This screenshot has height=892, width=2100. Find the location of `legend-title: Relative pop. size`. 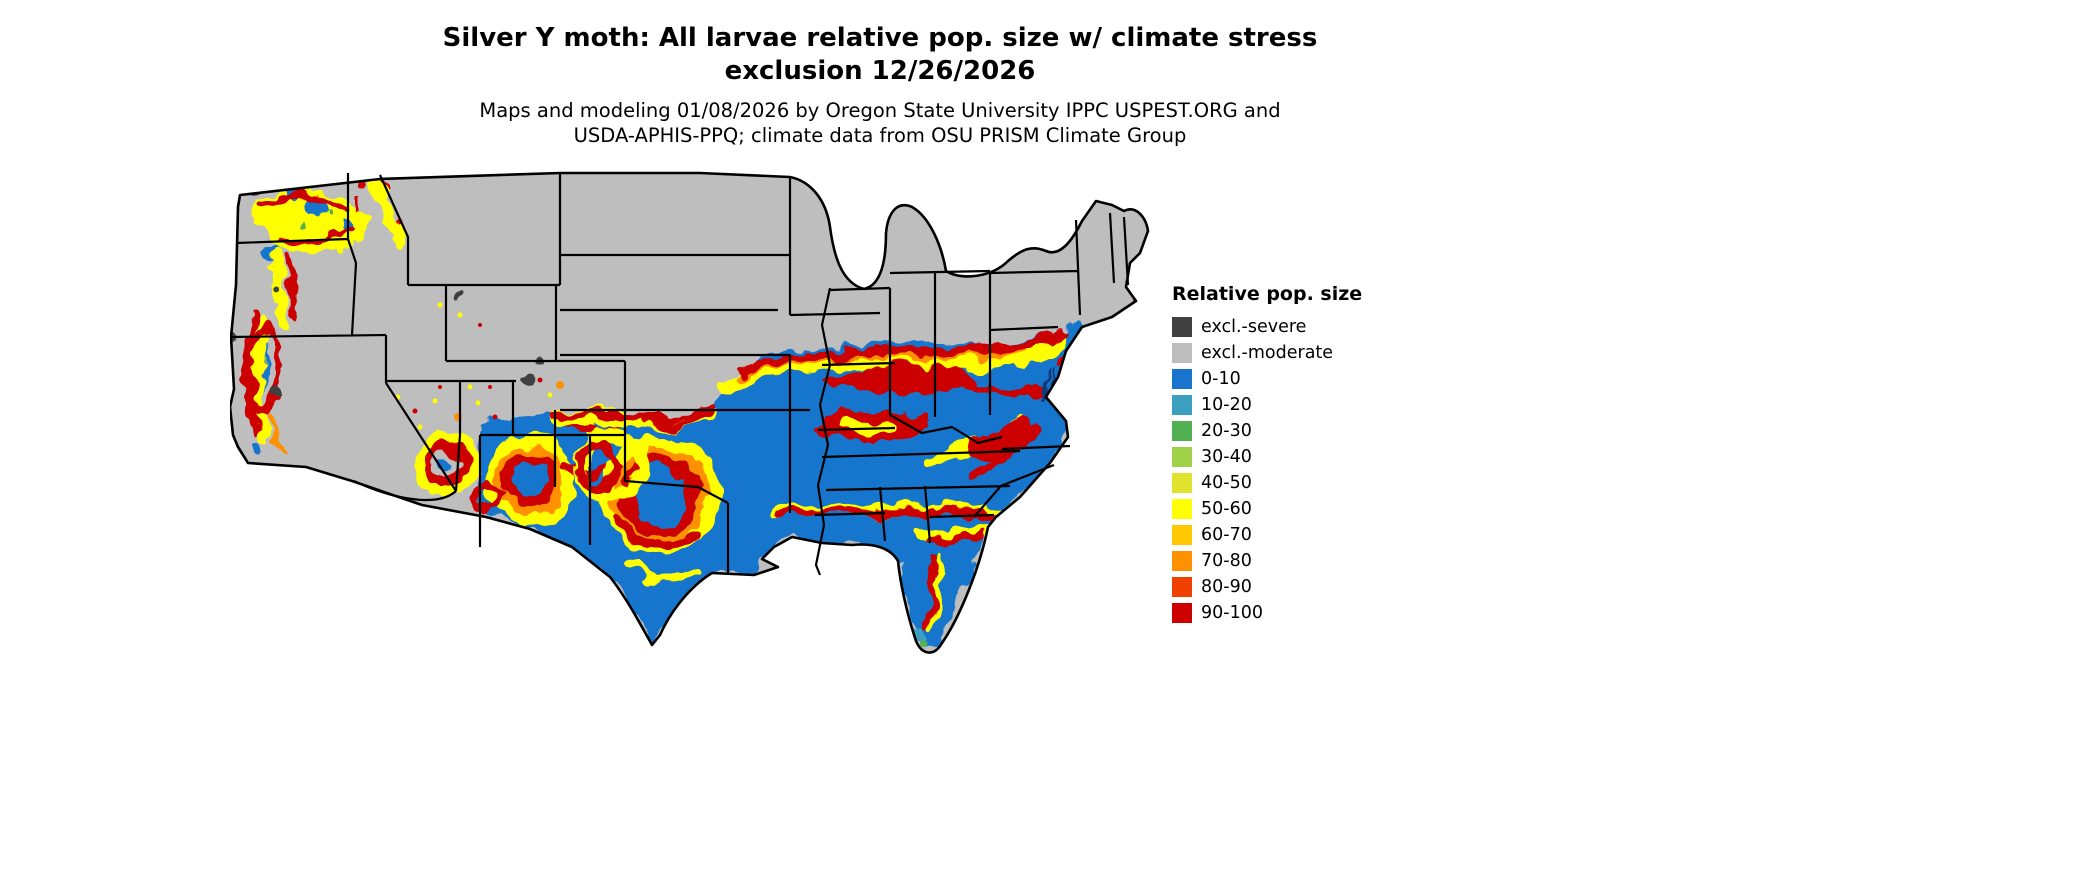

legend-title: Relative pop. size is located at coordinates (1267, 294).